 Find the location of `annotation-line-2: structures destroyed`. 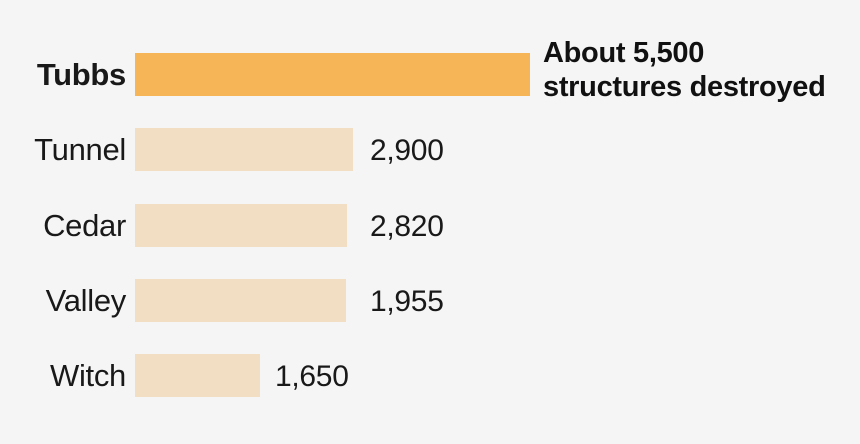

annotation-line-2: structures destroyed is located at coordinates (684, 87).